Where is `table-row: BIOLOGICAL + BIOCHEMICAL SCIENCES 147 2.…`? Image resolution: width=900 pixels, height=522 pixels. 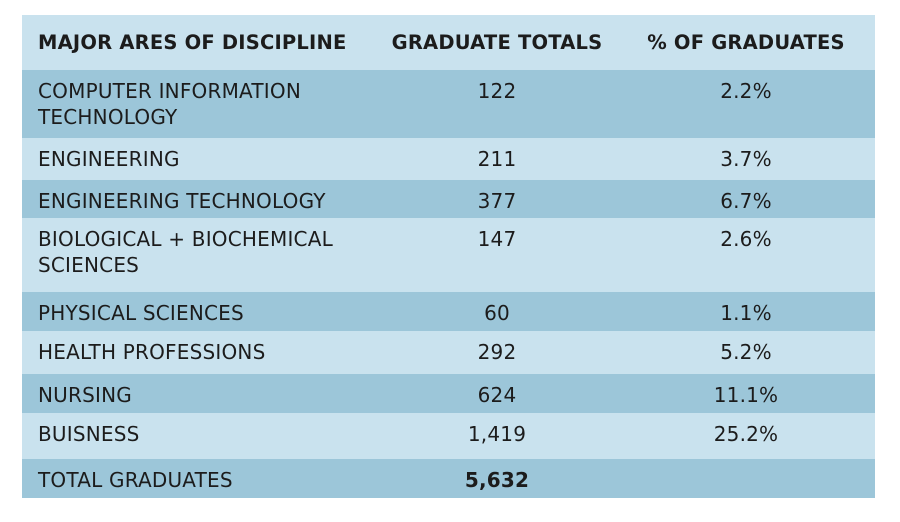 table-row: BIOLOGICAL + BIOCHEMICAL SCIENCES 147 2.… is located at coordinates (448, 255).